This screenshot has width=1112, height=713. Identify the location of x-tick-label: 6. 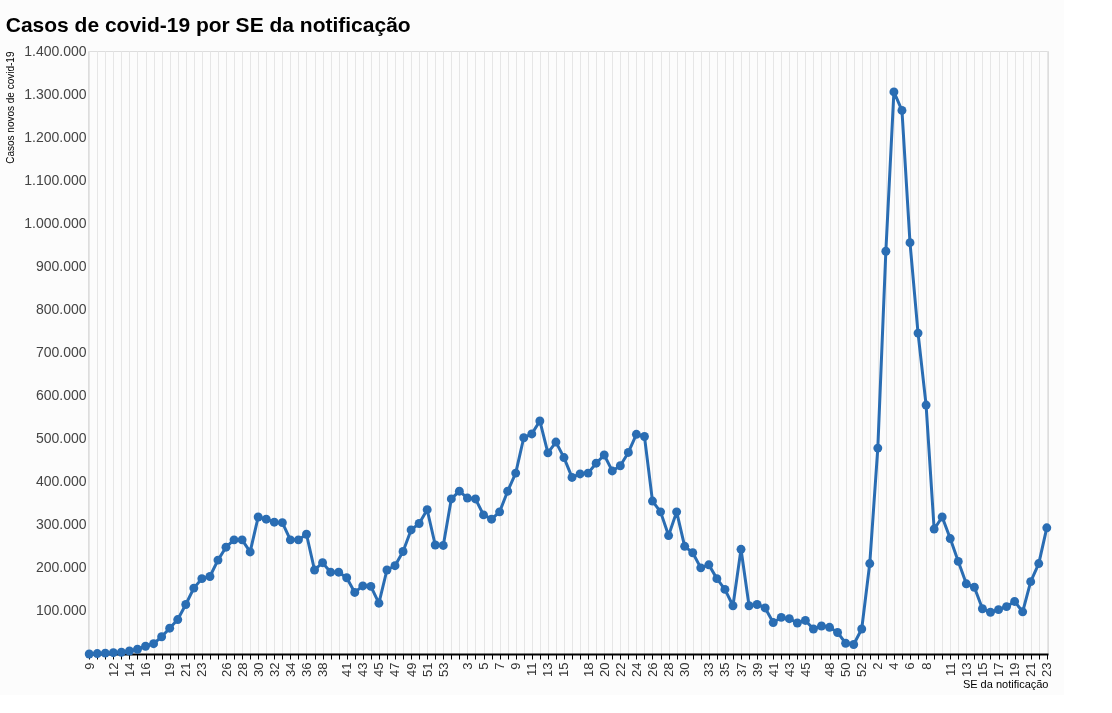
(910, 666).